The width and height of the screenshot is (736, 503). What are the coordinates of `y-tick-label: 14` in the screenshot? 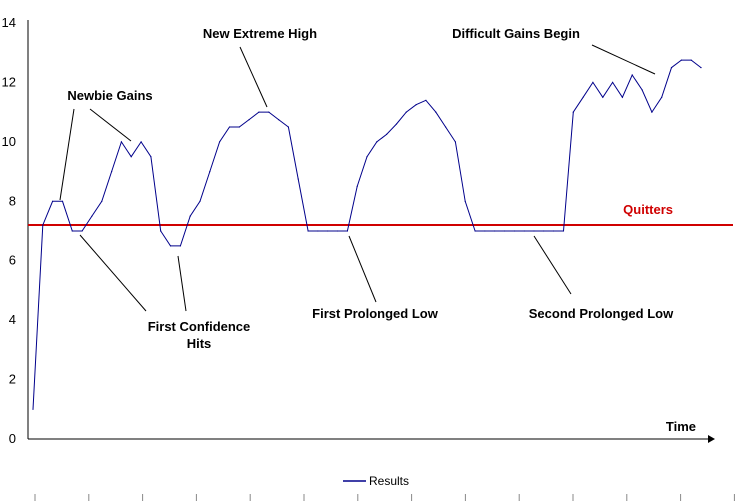 It's located at (9, 22).